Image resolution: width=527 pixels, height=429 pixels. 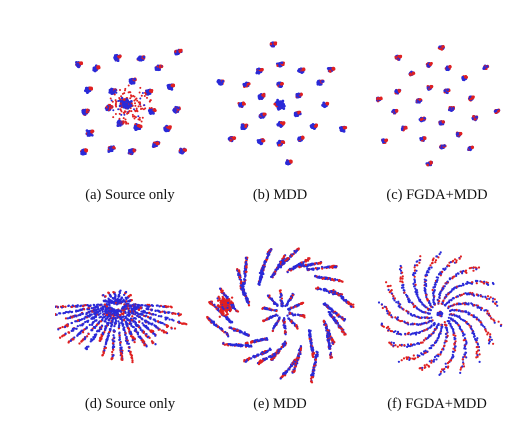 I want to click on caption-b: (b) MDD, so click(x=280, y=195).